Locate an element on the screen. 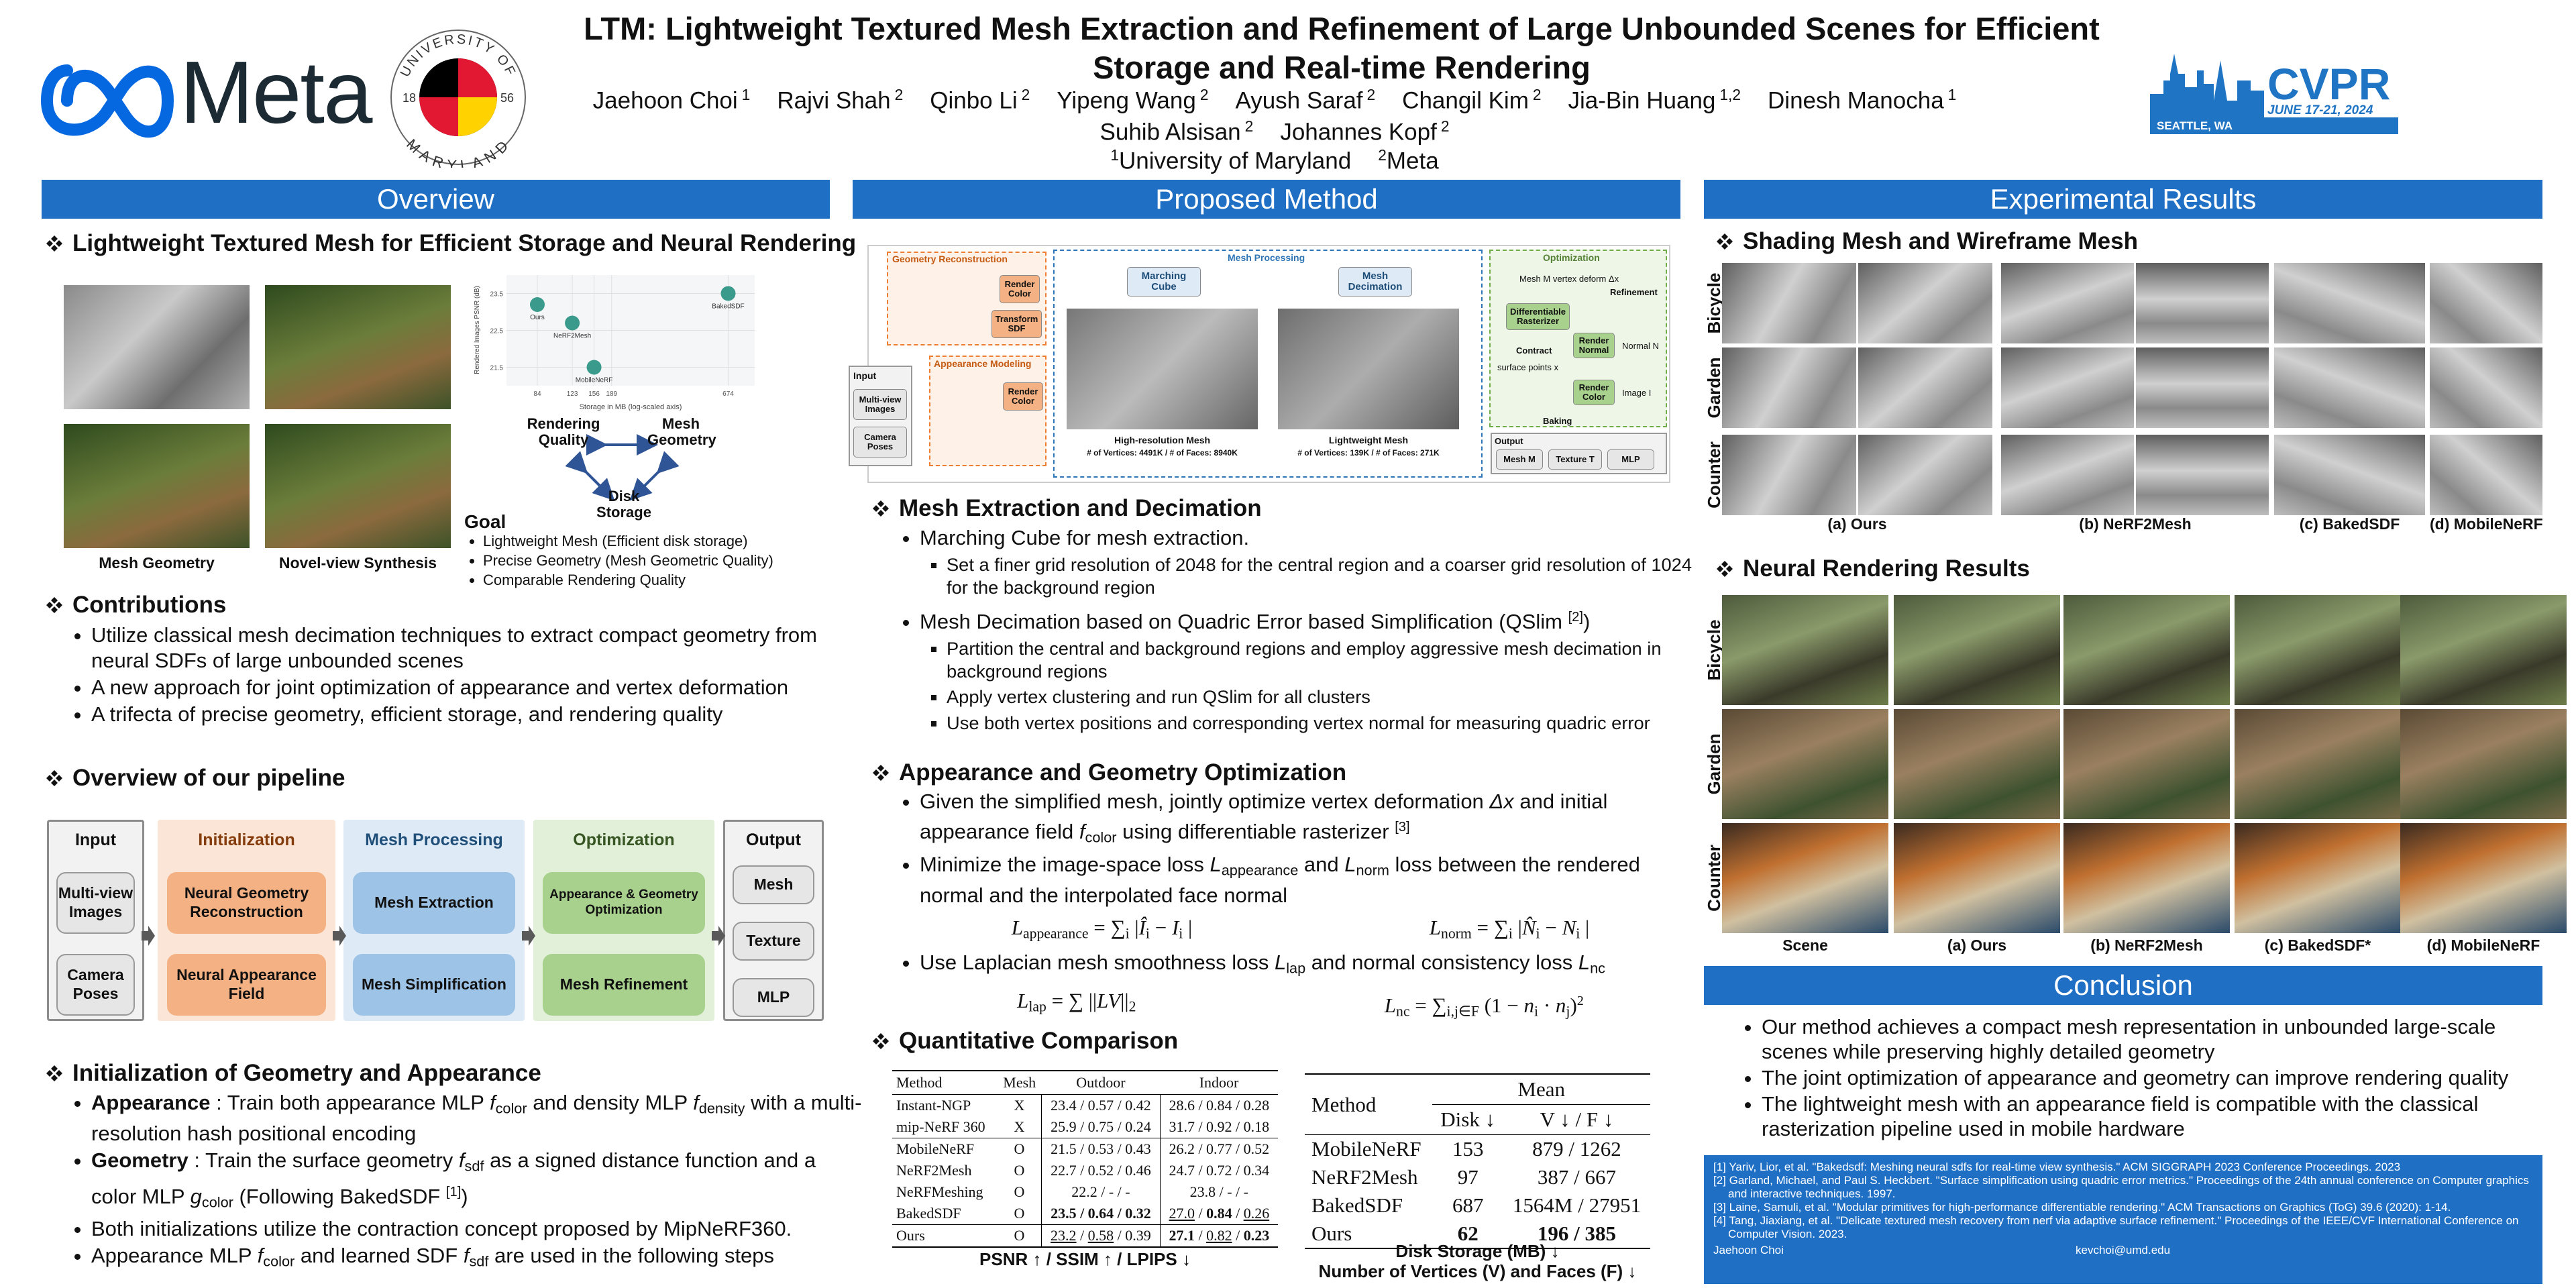 This screenshot has width=2576, height=1288. author: Rajvi Shah 2 is located at coordinates (840, 100).